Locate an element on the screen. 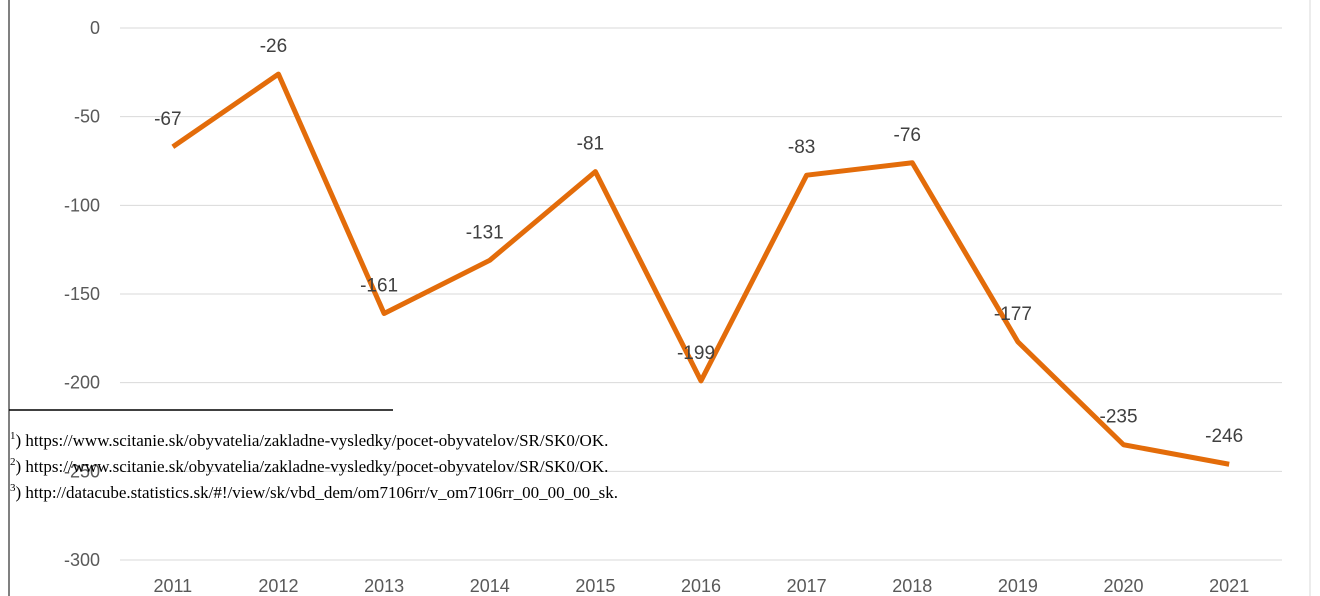 The width and height of the screenshot is (1320, 596). data-label: -246 is located at coordinates (1224, 436).